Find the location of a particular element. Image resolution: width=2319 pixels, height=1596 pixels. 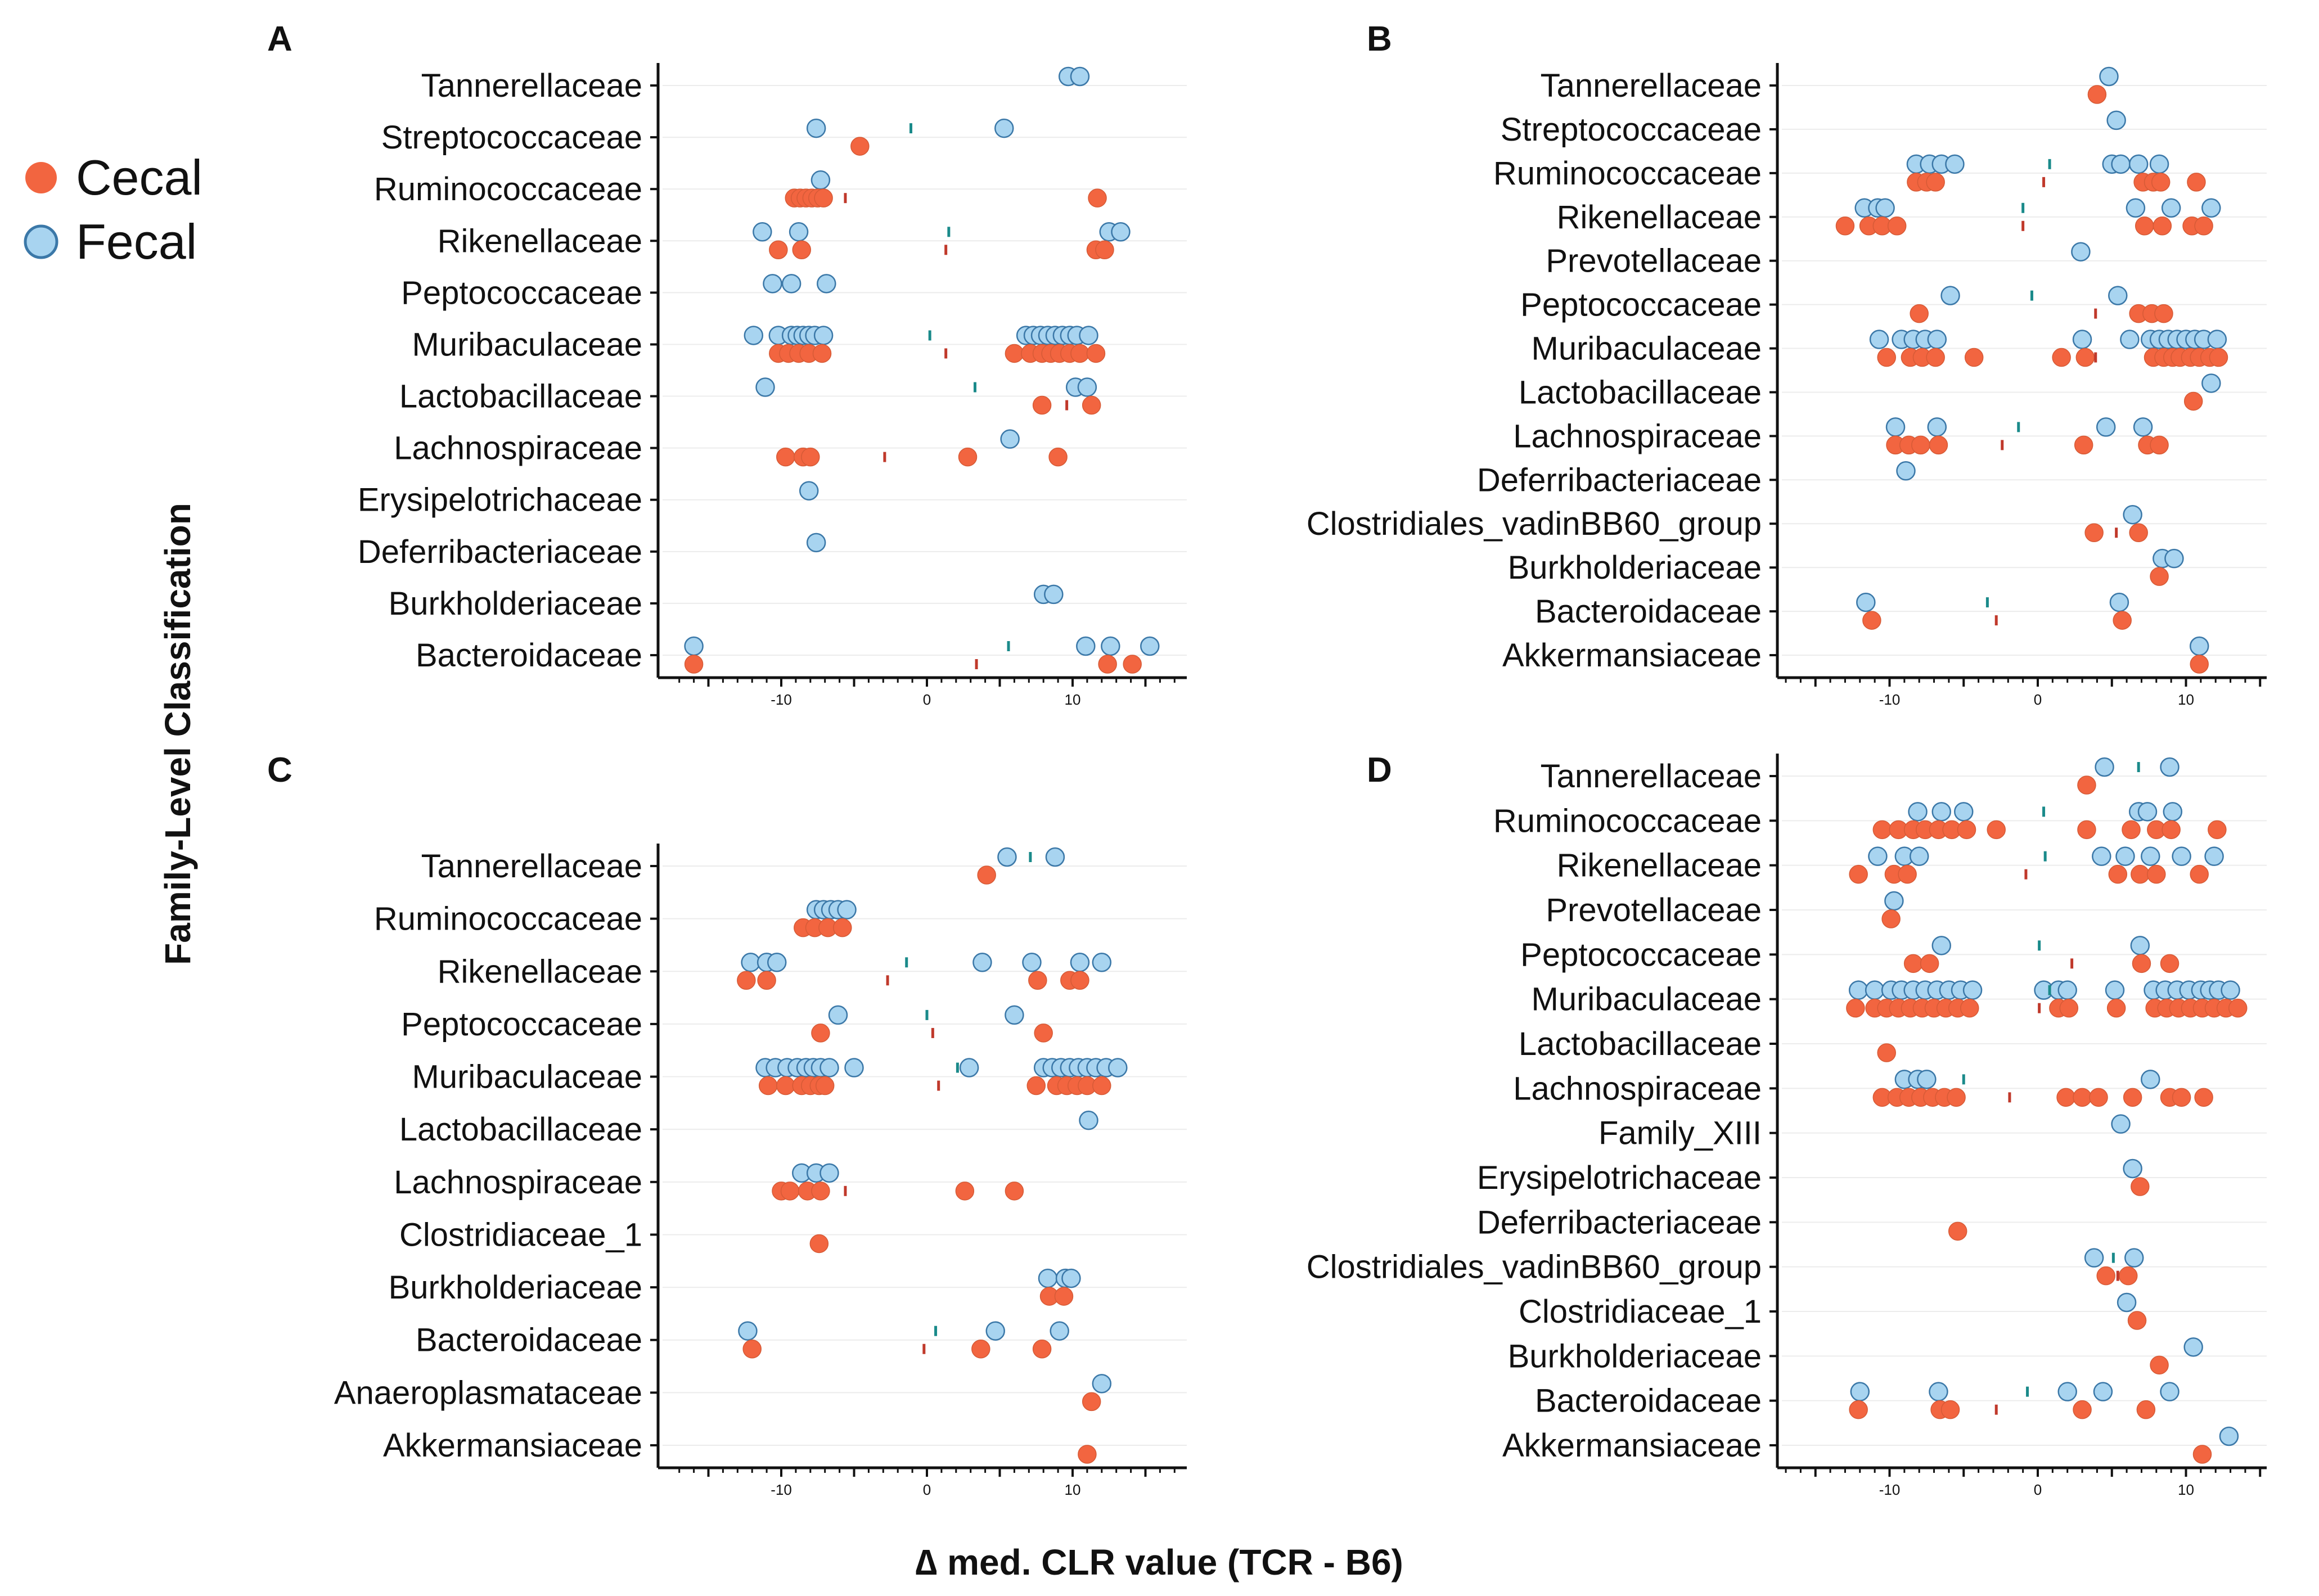

category-label: Clostridiales_vadinBB60_group is located at coordinates (1535, 1268).